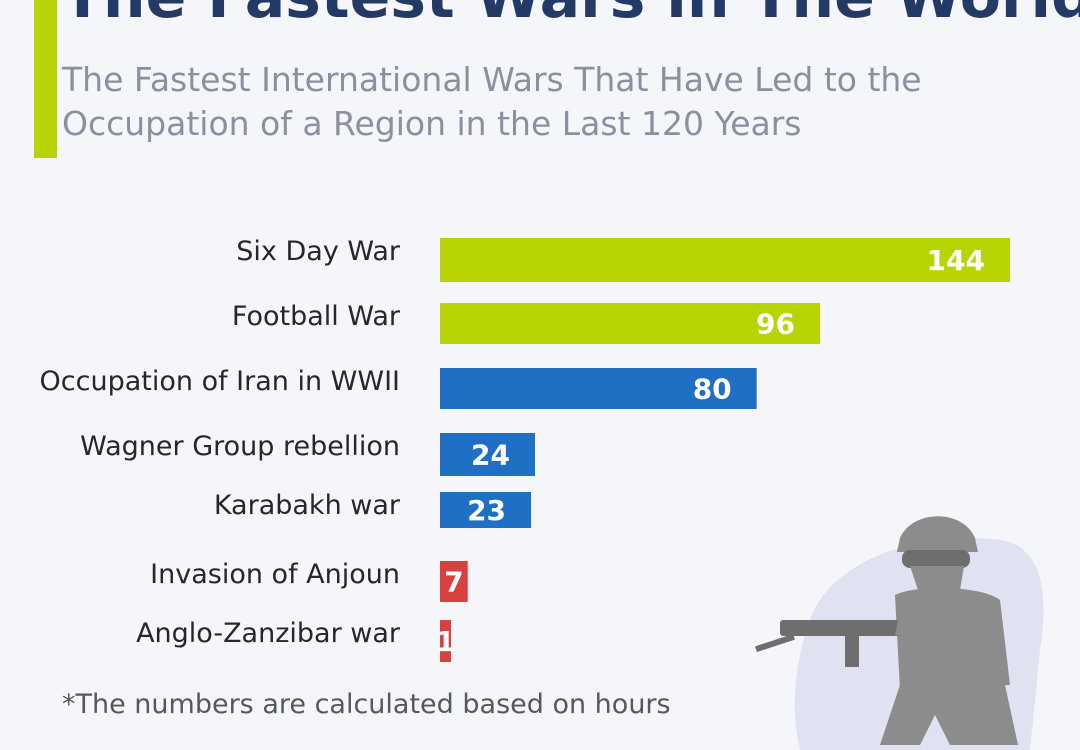 The image size is (1080, 750). What do you see at coordinates (316, 316) in the screenshot?
I see `category-label: Football War` at bounding box center [316, 316].